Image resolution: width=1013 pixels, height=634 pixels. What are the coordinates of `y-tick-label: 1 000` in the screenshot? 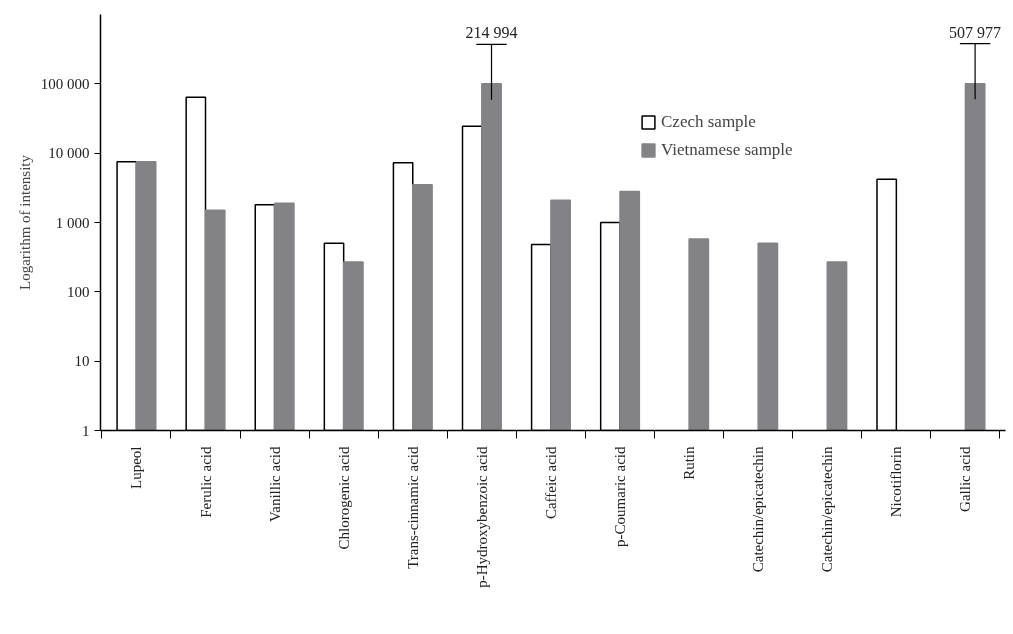 It's located at (72, 222).